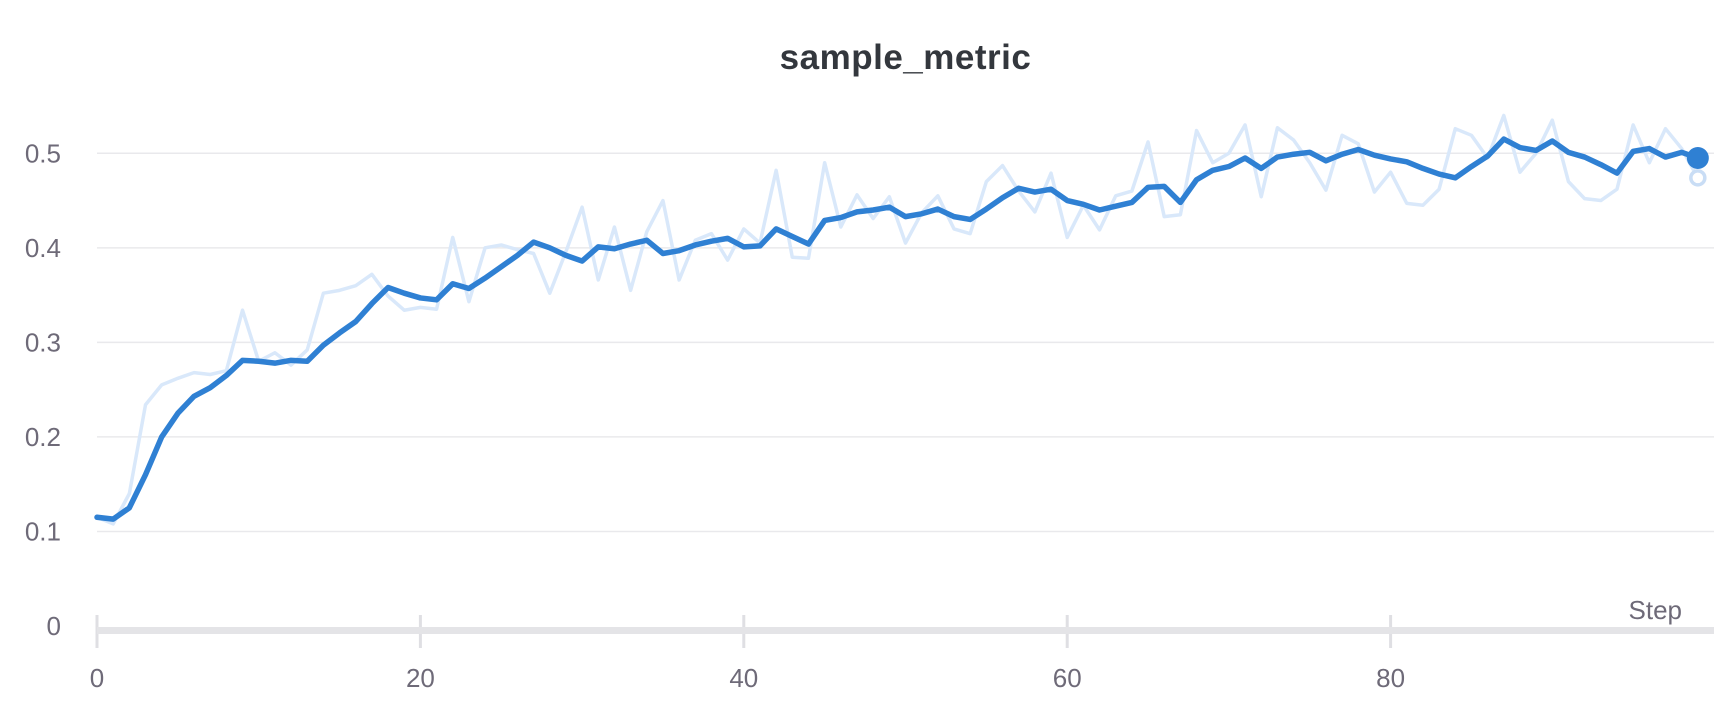 This screenshot has width=1724, height=722. Describe the element at coordinates (1698, 178) in the screenshot. I see `raw-final-value-ring` at that location.